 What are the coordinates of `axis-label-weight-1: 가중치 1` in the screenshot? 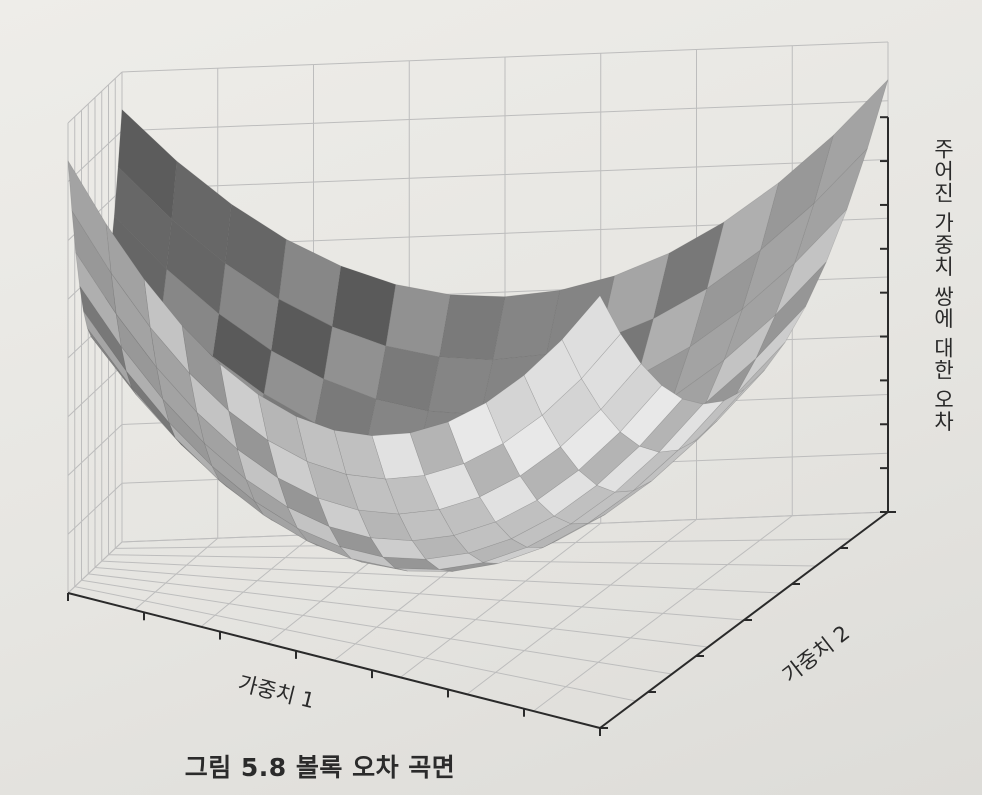 It's located at (276, 692).